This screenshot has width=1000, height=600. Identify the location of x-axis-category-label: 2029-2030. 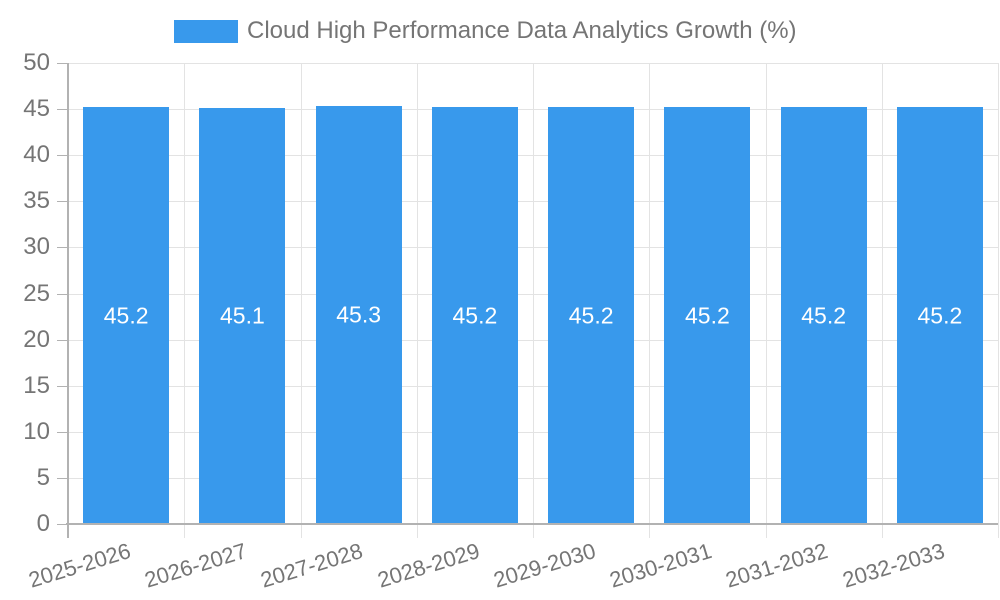
(544, 565).